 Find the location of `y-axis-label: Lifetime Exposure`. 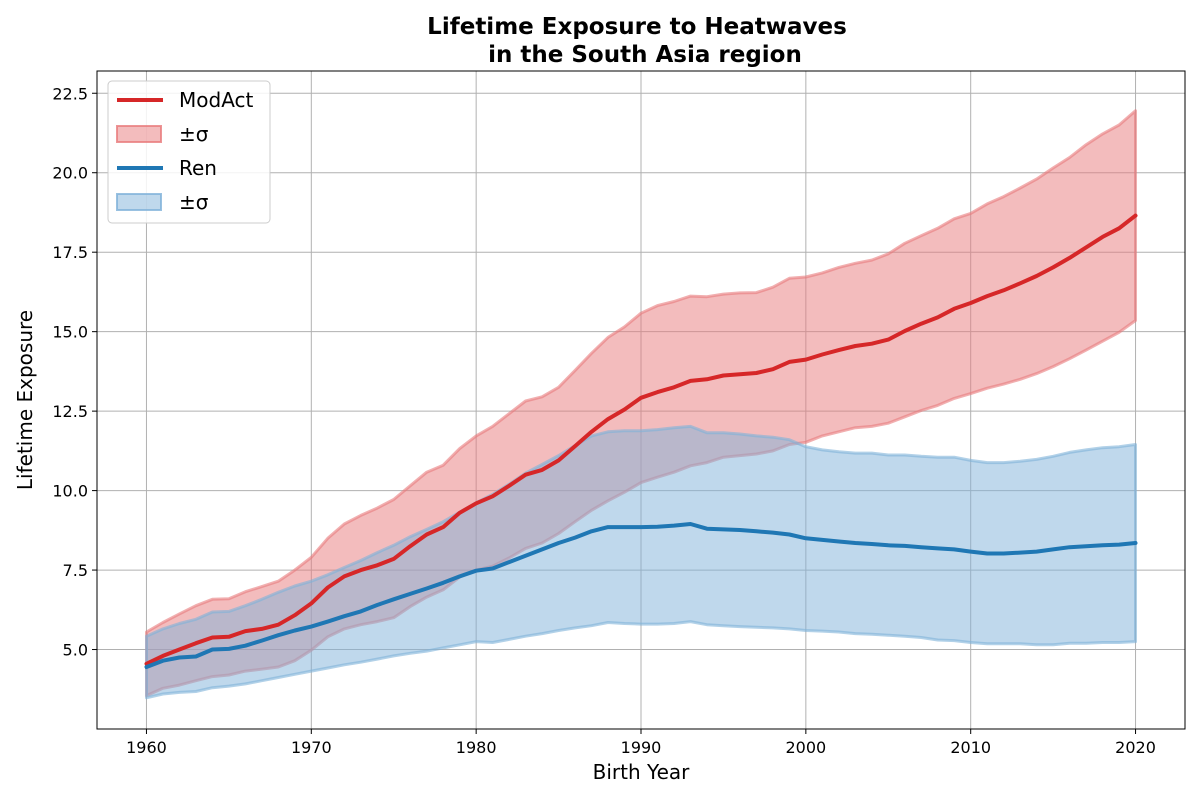

y-axis-label: Lifetime Exposure is located at coordinates (25, 400).